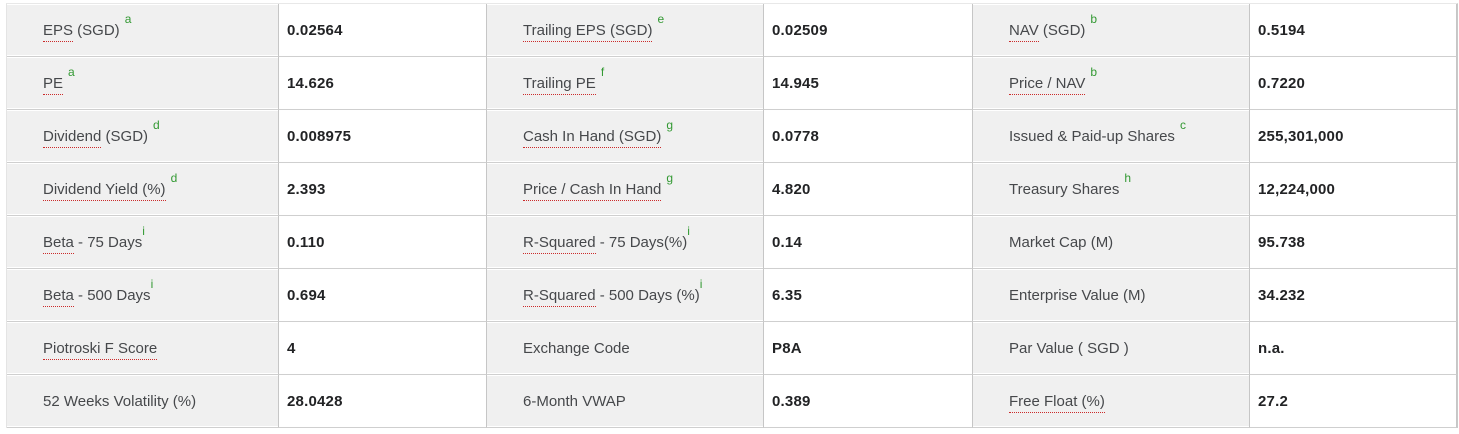 Image resolution: width=1459 pixels, height=434 pixels. I want to click on metric-label-tooltip-text: Piotroski F Score, so click(100, 349).